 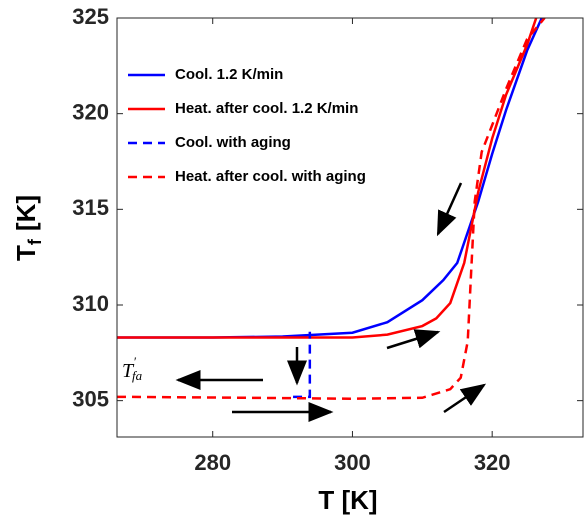 What do you see at coordinates (352, 462) in the screenshot?
I see `x-tick-label: 300` at bounding box center [352, 462].